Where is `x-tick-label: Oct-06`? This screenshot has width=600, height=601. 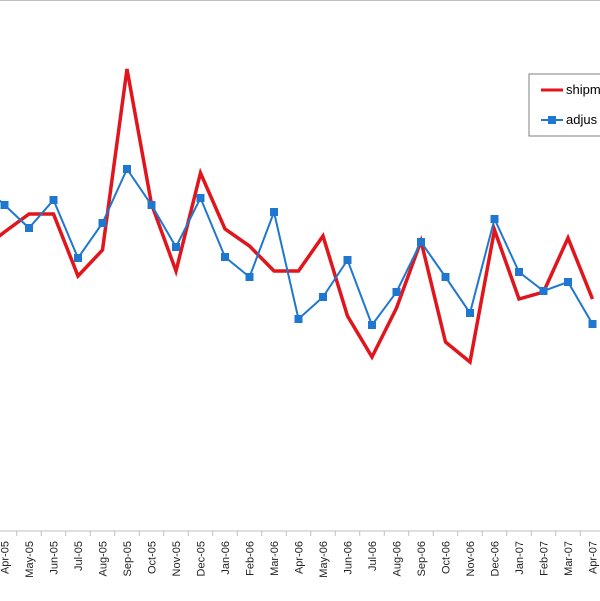
x-tick-label: Oct-06 is located at coordinates (447, 557).